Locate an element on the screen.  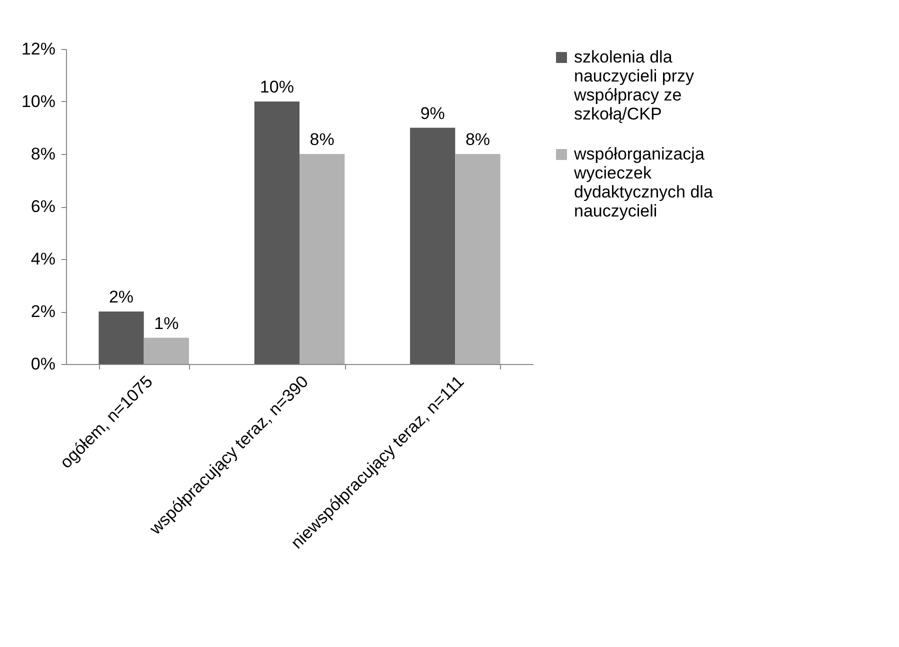
y-tick-label: 2% is located at coordinates (43, 311).